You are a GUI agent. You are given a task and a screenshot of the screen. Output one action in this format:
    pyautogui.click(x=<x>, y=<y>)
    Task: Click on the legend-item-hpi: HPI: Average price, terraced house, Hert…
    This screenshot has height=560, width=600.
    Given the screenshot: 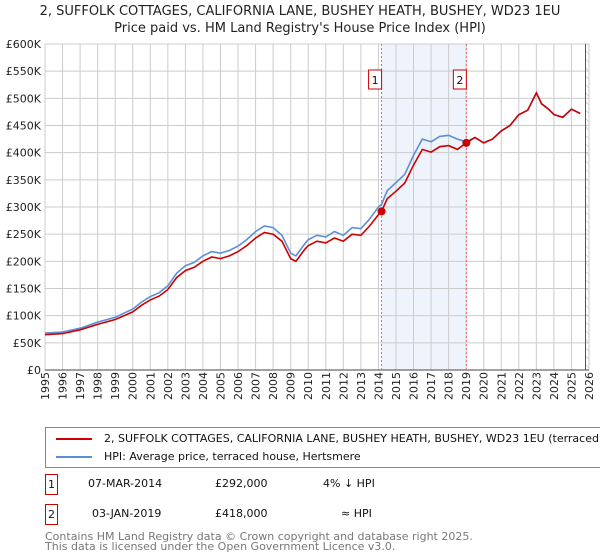 What is the action you would take?
    pyautogui.click(x=208, y=456)
    